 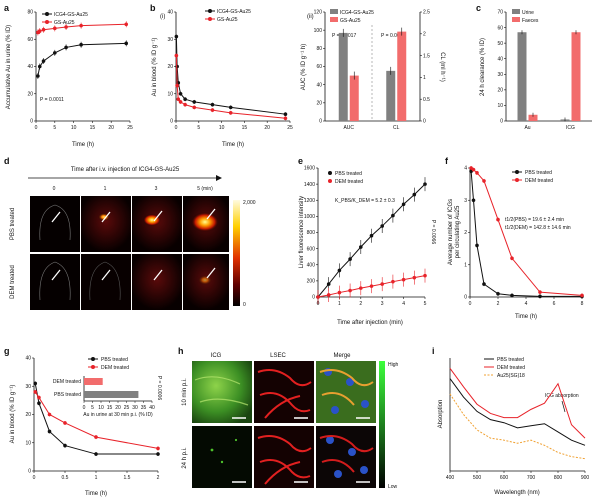 What do you see at coordinates (84, 408) in the screenshot?
I see `inset-x-tick-label: 0` at bounding box center [84, 408].